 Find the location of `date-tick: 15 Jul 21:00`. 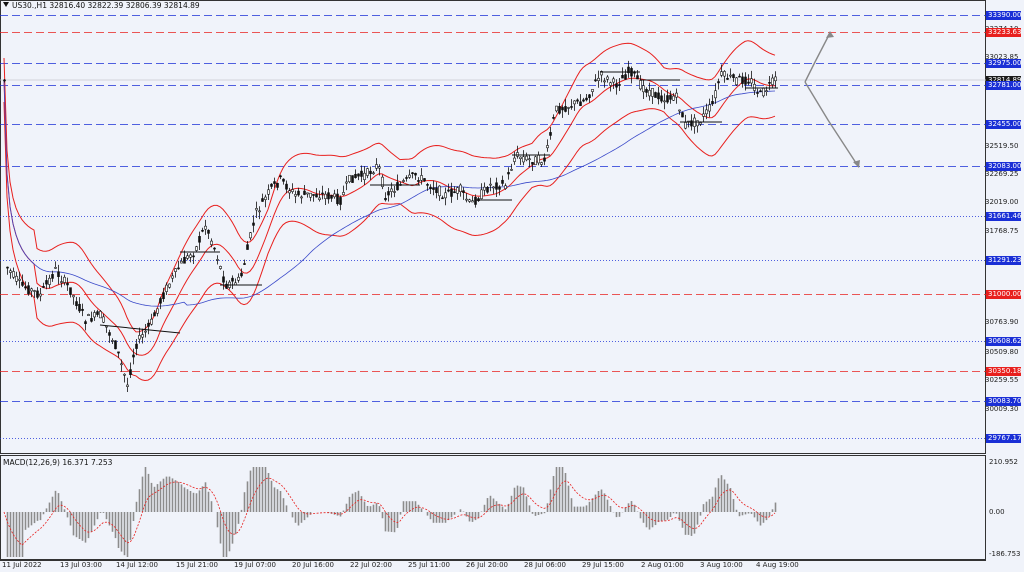

date-tick: 15 Jul 21:00 is located at coordinates (197, 565).